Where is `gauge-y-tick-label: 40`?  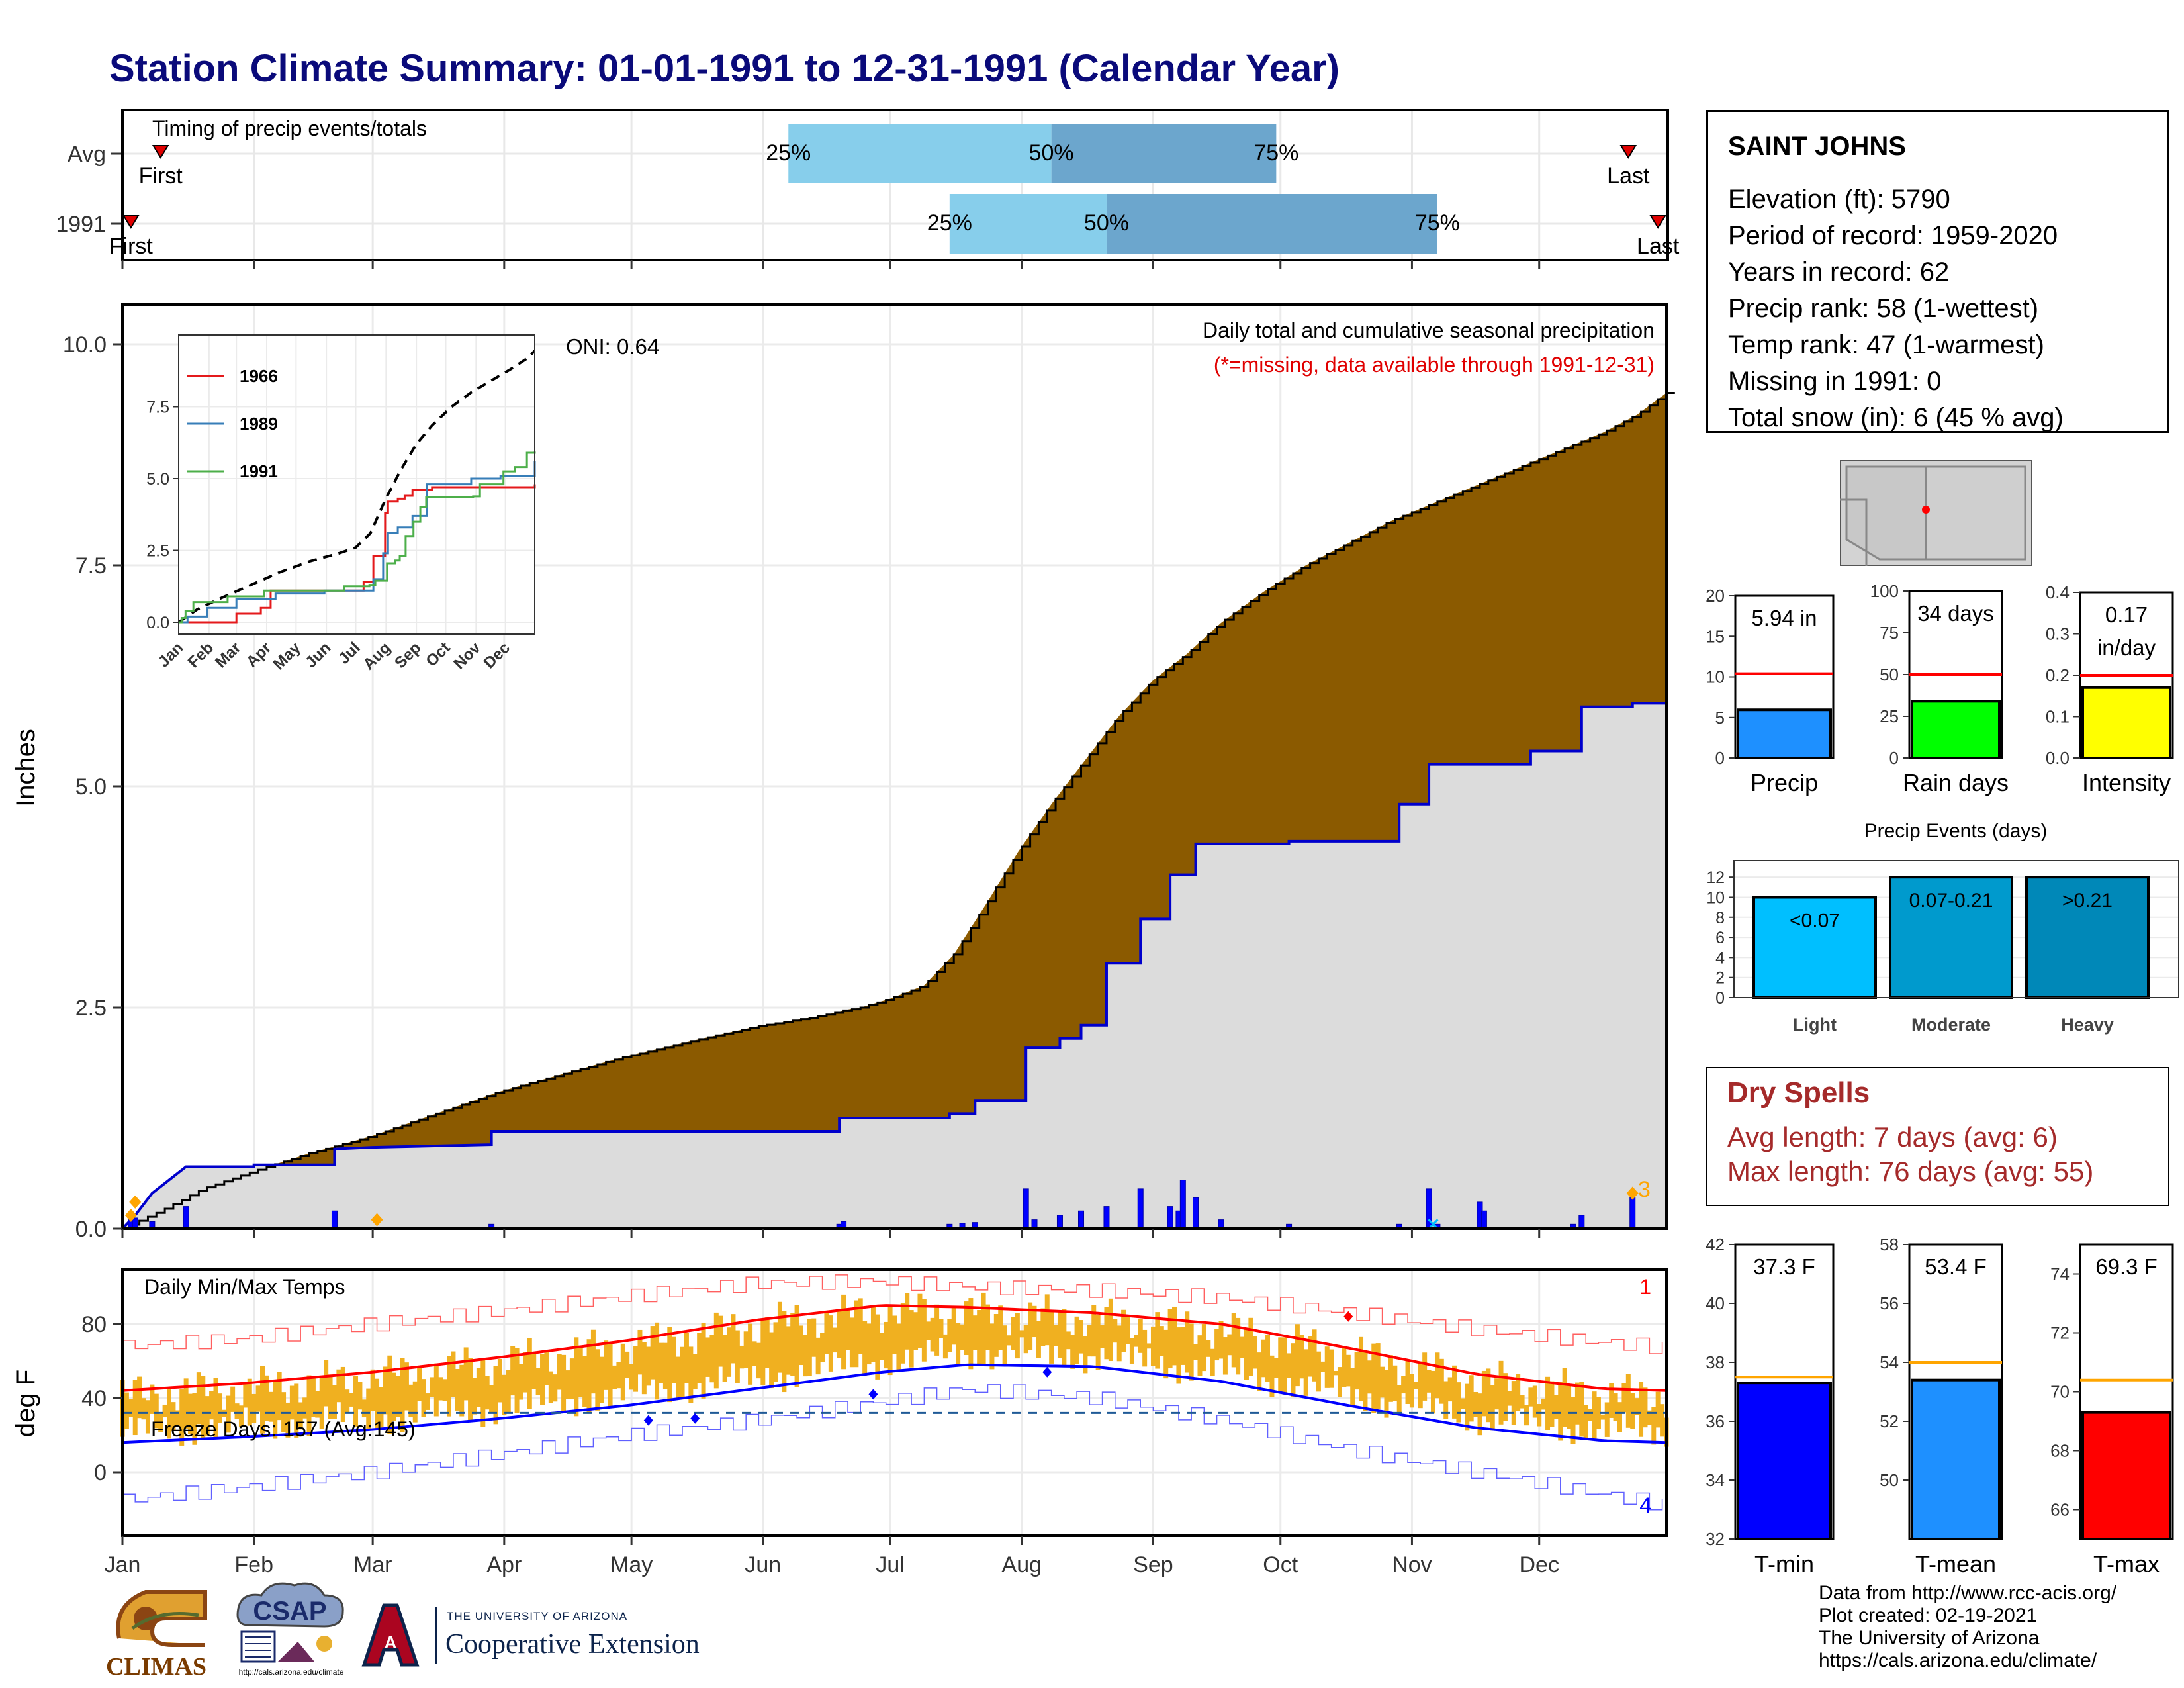 gauge-y-tick-label: 40 is located at coordinates (1715, 1303).